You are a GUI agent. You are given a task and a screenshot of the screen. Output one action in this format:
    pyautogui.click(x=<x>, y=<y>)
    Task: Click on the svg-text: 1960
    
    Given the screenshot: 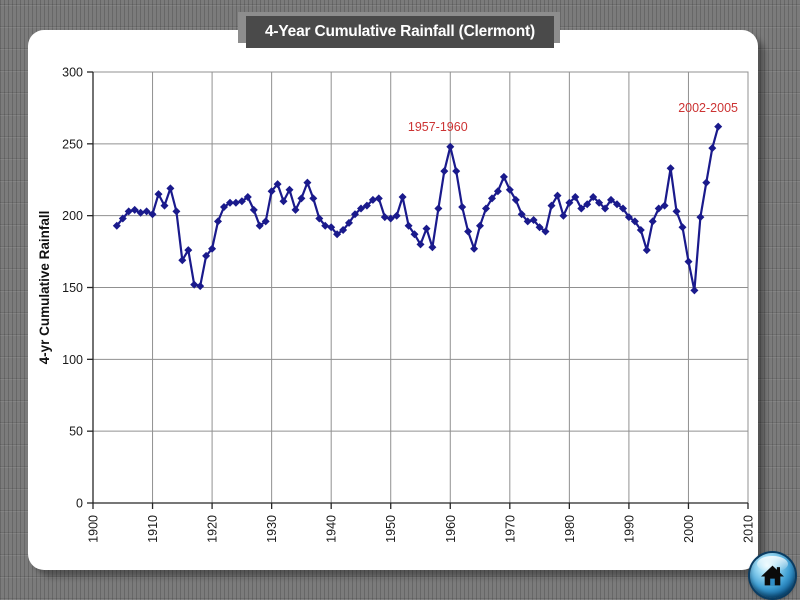 What is the action you would take?
    pyautogui.click(x=451, y=529)
    